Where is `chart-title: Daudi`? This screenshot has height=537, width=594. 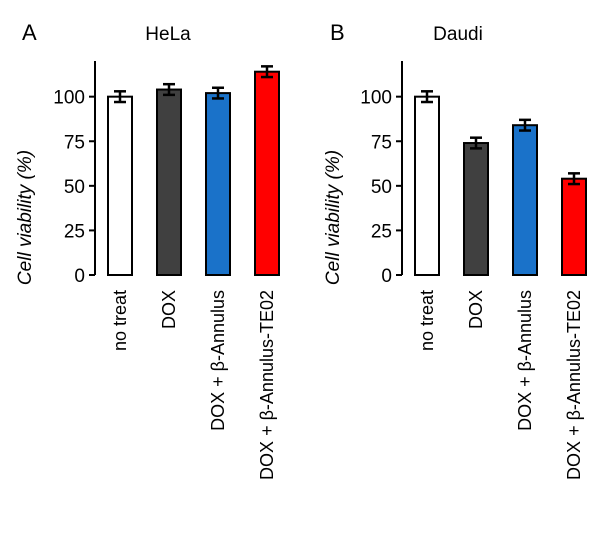 chart-title: Daudi is located at coordinates (458, 34).